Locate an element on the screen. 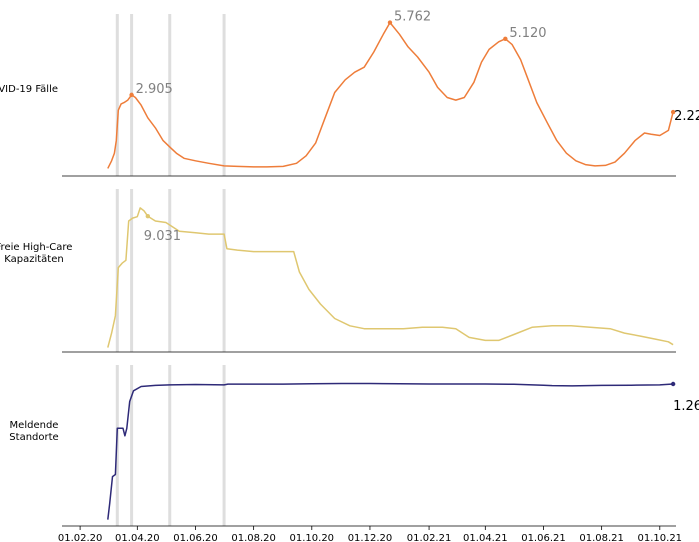 This screenshot has height=542, width=699. annotation-label-its-3: 2.226 is located at coordinates (686, 116).